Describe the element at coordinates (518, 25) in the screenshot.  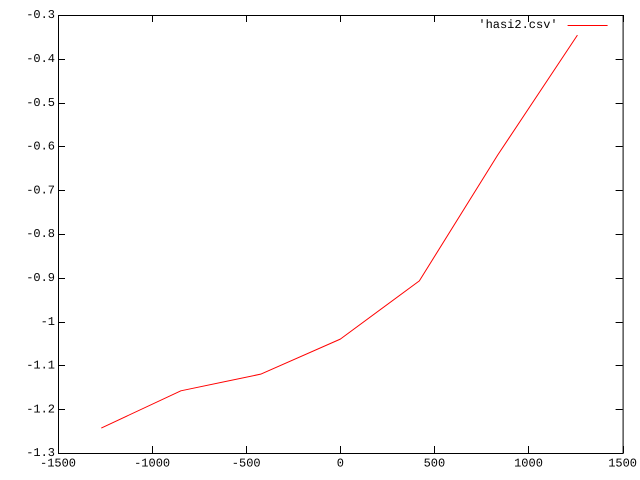
I see `legend-label: 'hasi2.csv'` at that location.